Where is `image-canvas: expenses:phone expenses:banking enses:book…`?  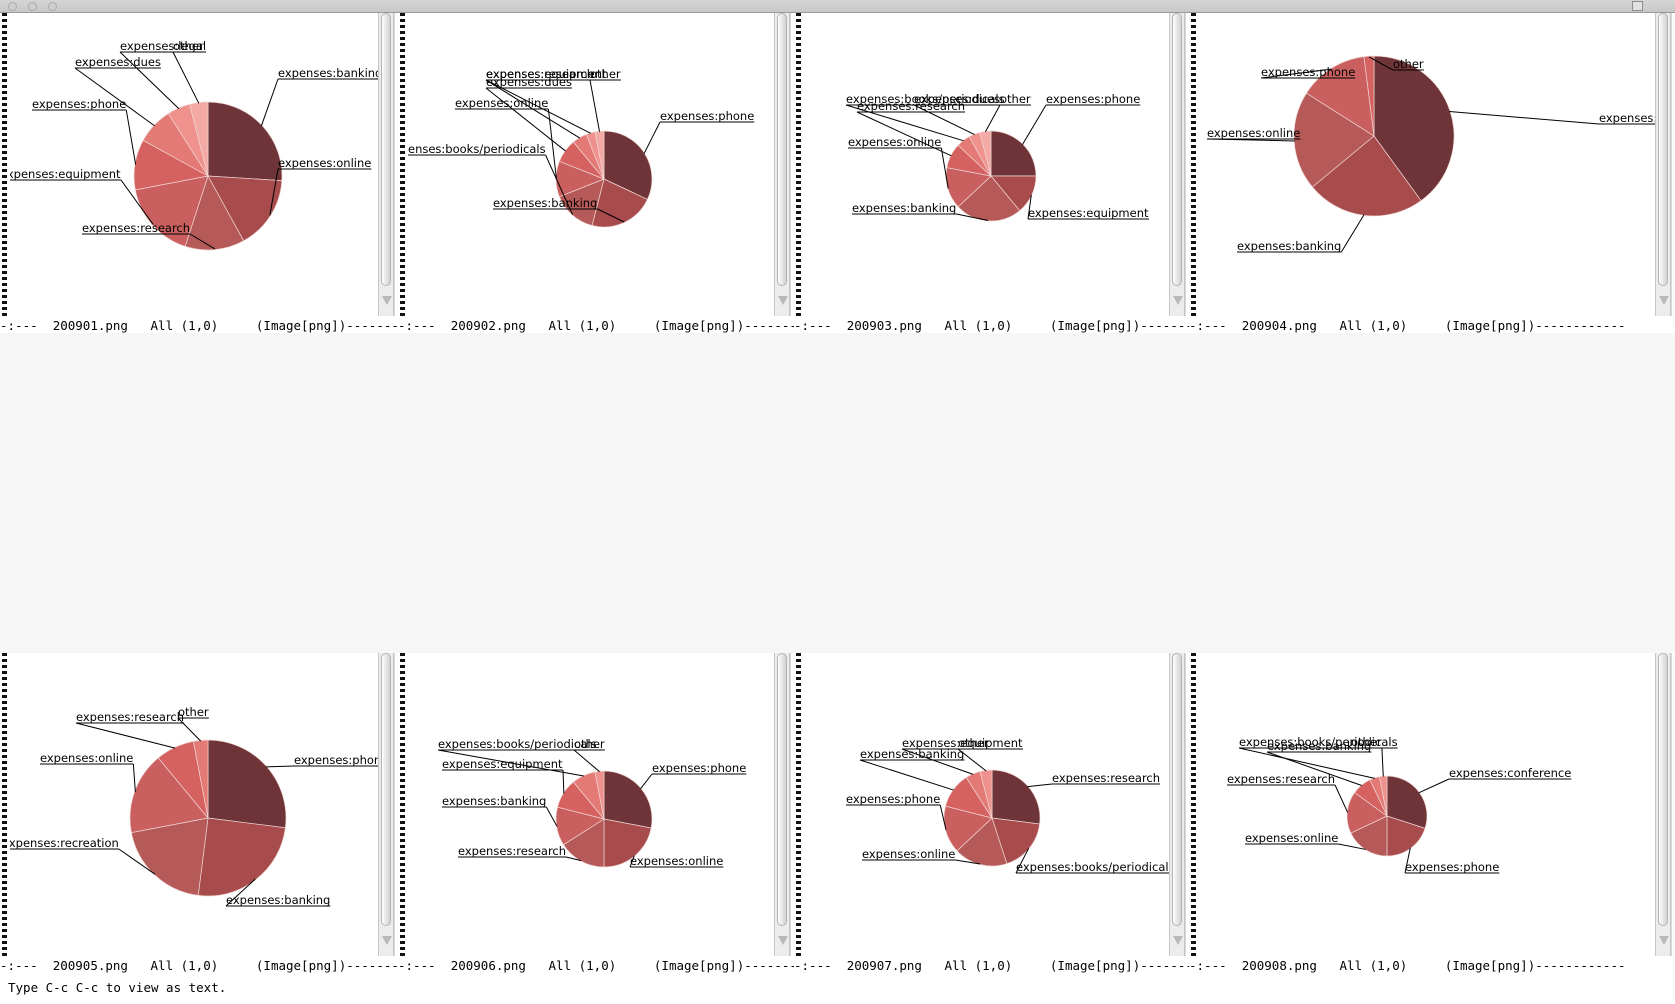 image-canvas: expenses:phone expenses:banking enses:book… is located at coordinates (591, 164).